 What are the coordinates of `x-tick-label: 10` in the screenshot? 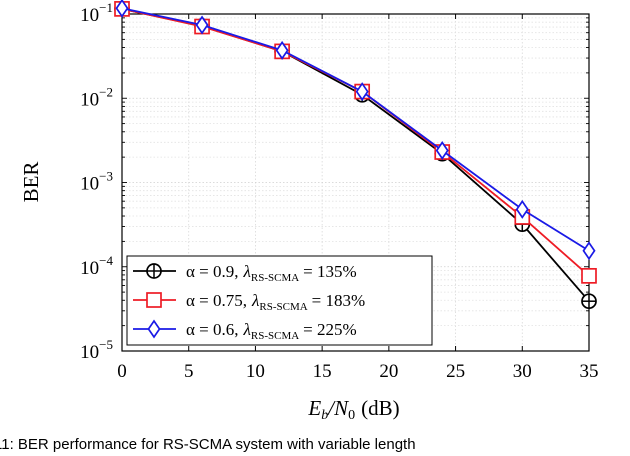 It's located at (255, 371).